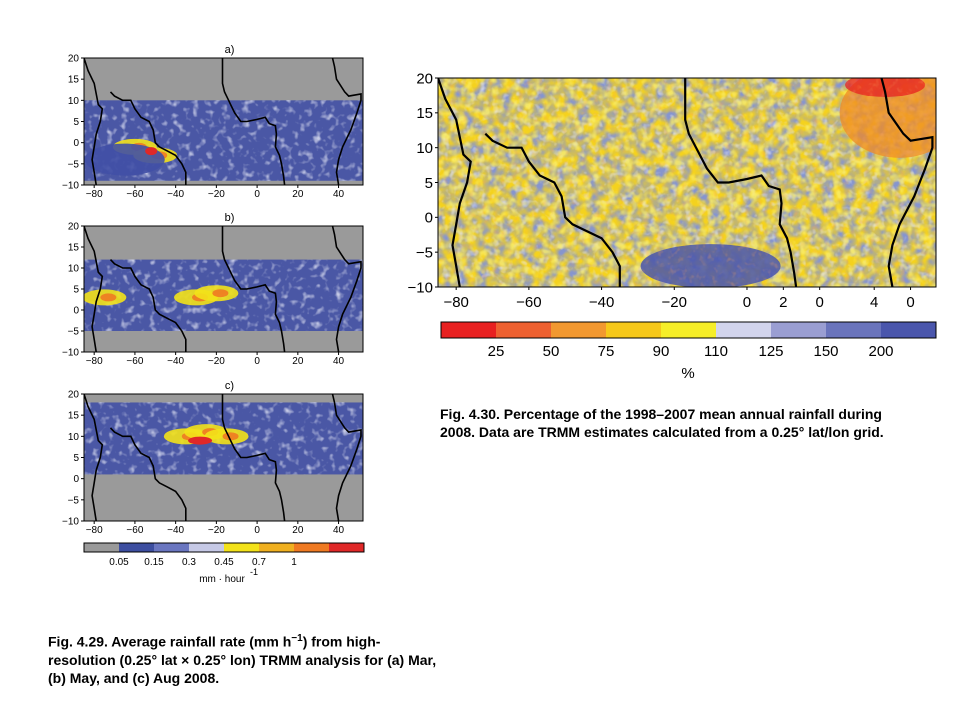  Describe the element at coordinates (259, 562) in the screenshot. I see `colorbar-tick-label: 0.7` at that location.